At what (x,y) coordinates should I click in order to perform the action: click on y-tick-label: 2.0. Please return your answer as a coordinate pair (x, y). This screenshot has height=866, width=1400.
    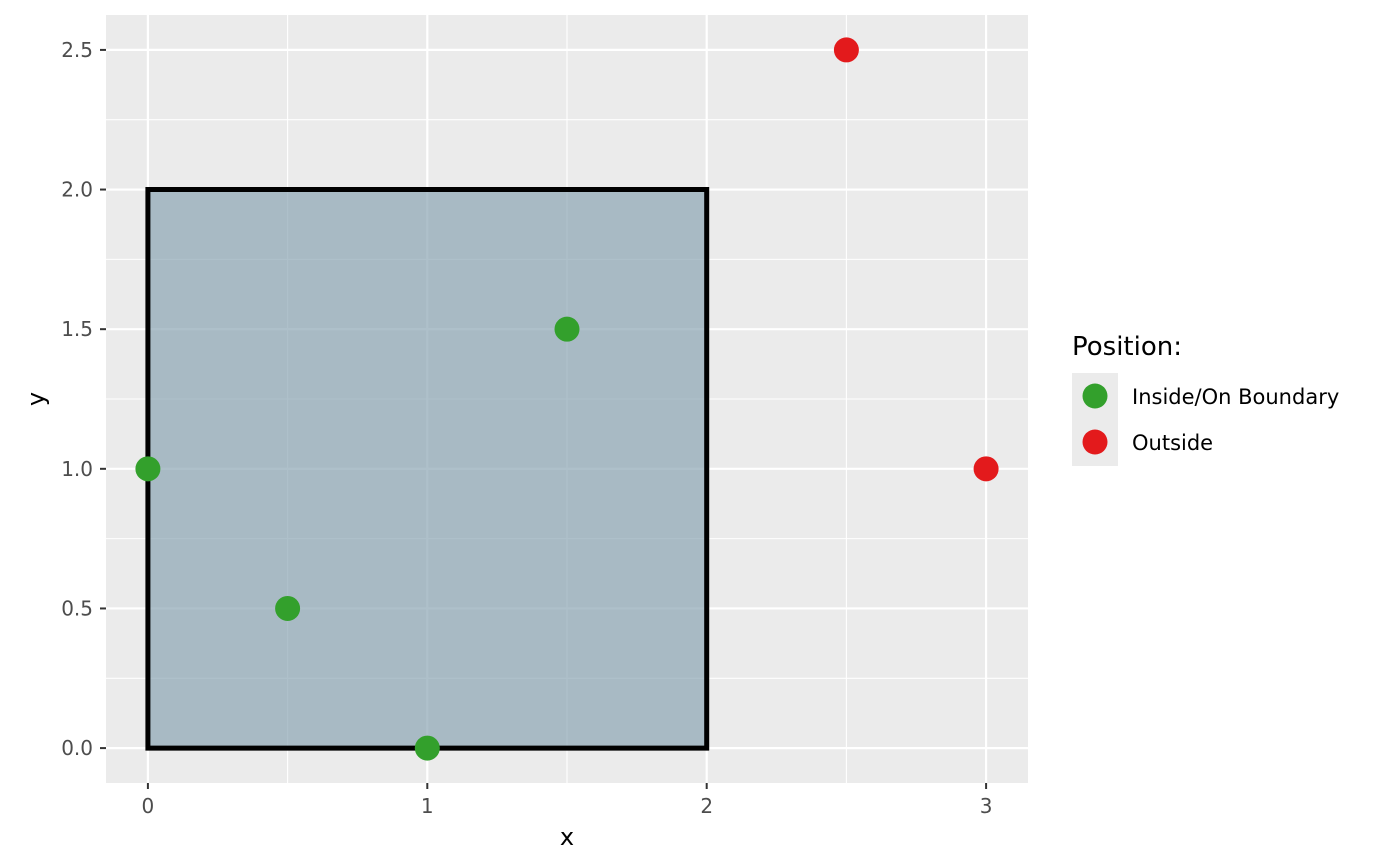
    Looking at the image, I should click on (77, 190).